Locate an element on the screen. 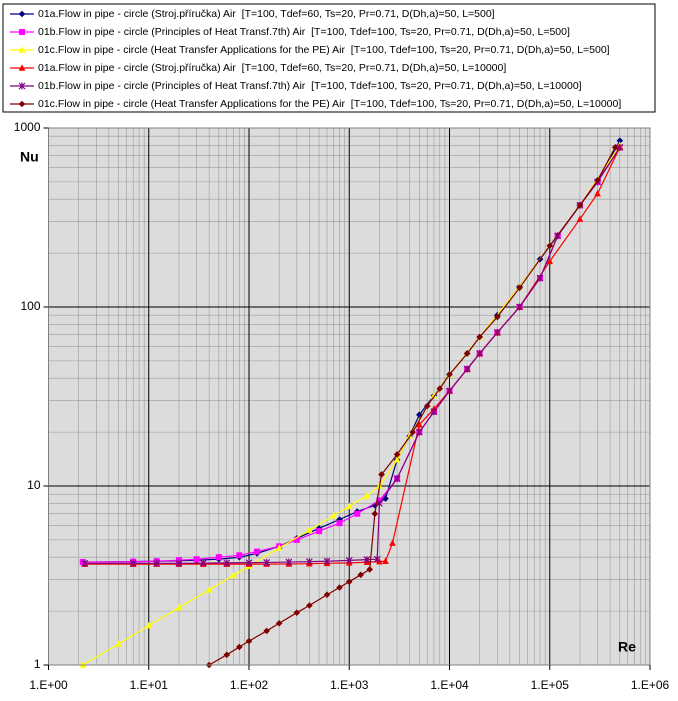 Image resolution: width=678 pixels, height=701 pixels. y-tick-label: 1000 is located at coordinates (27, 127).